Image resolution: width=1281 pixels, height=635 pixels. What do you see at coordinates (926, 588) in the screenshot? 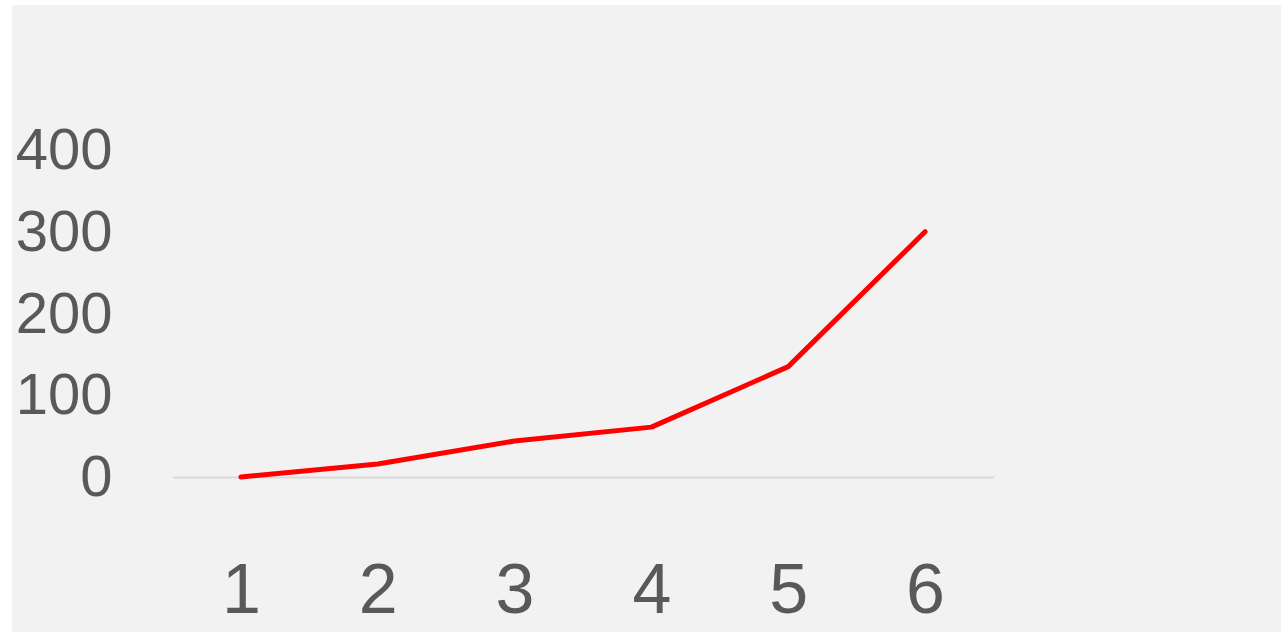
I see `x-tick-label: 6` at bounding box center [926, 588].